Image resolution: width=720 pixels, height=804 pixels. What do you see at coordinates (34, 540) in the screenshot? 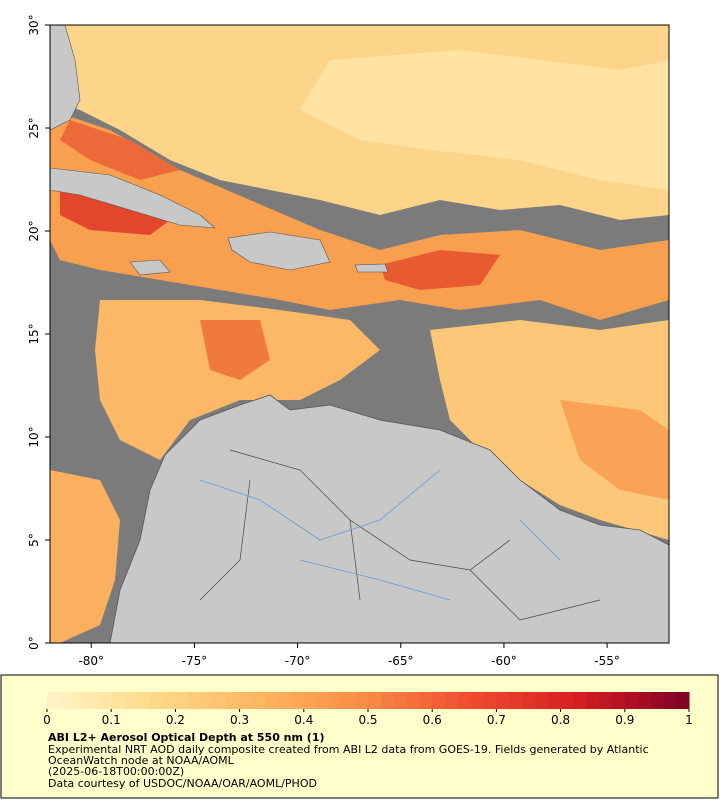
I see `y-tick-label: 5°` at bounding box center [34, 540].